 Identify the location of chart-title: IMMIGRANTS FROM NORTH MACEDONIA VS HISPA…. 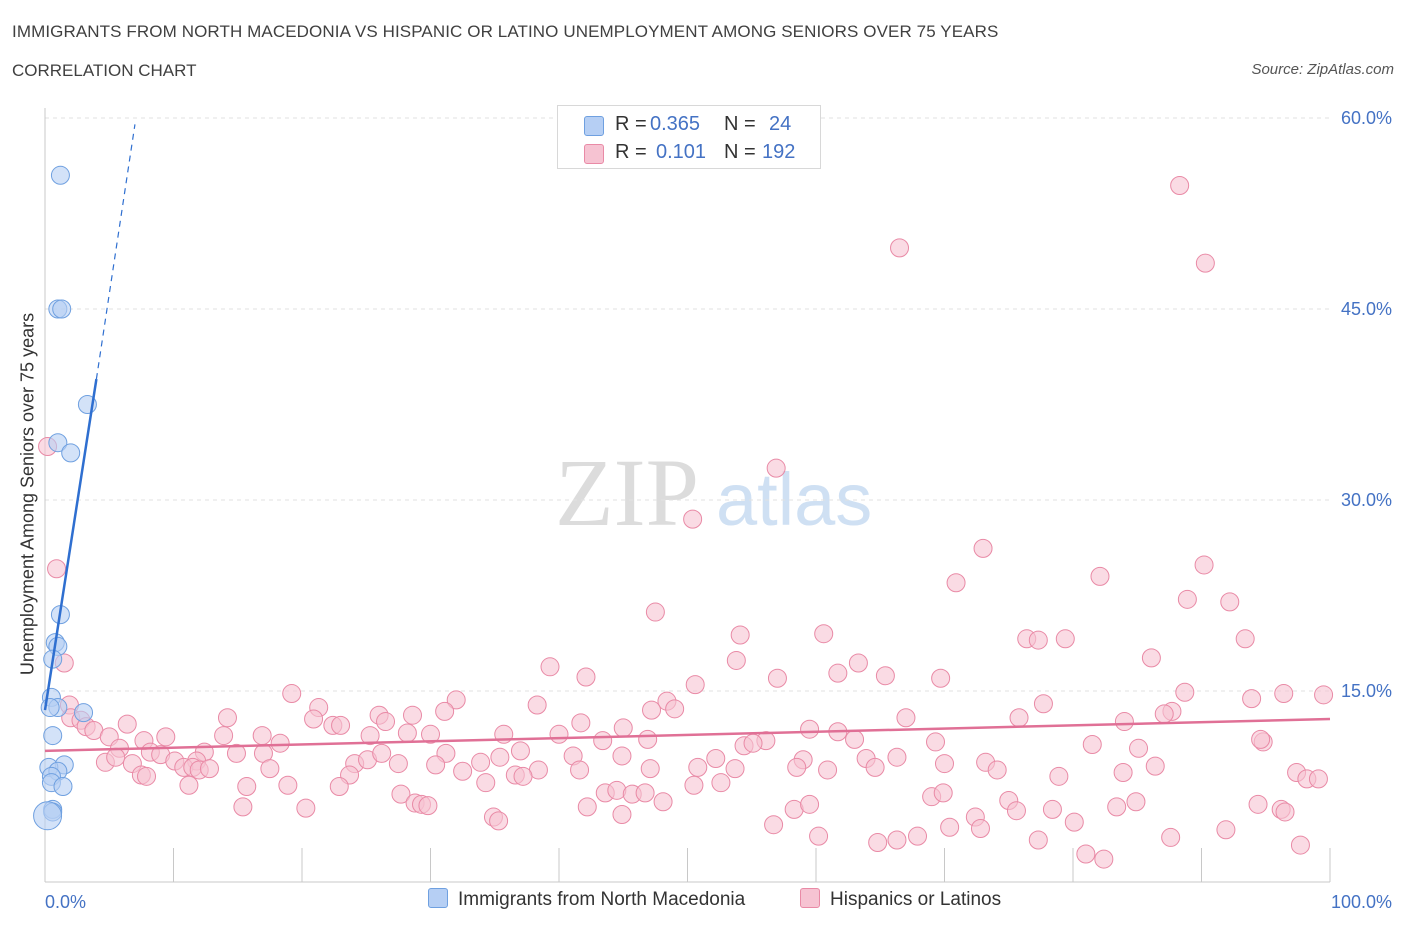
(505, 31).